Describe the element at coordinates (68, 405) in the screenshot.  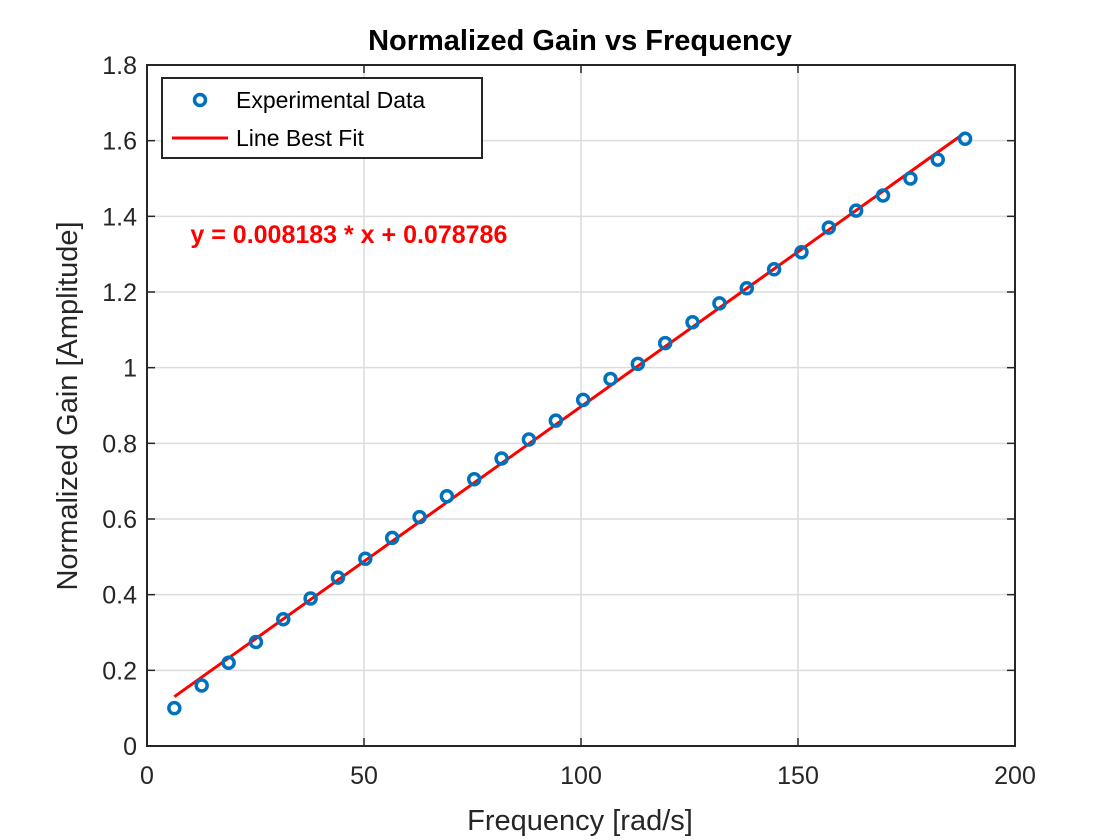
I see `y-axis-label: Normalized Gain [Amplitude]` at that location.